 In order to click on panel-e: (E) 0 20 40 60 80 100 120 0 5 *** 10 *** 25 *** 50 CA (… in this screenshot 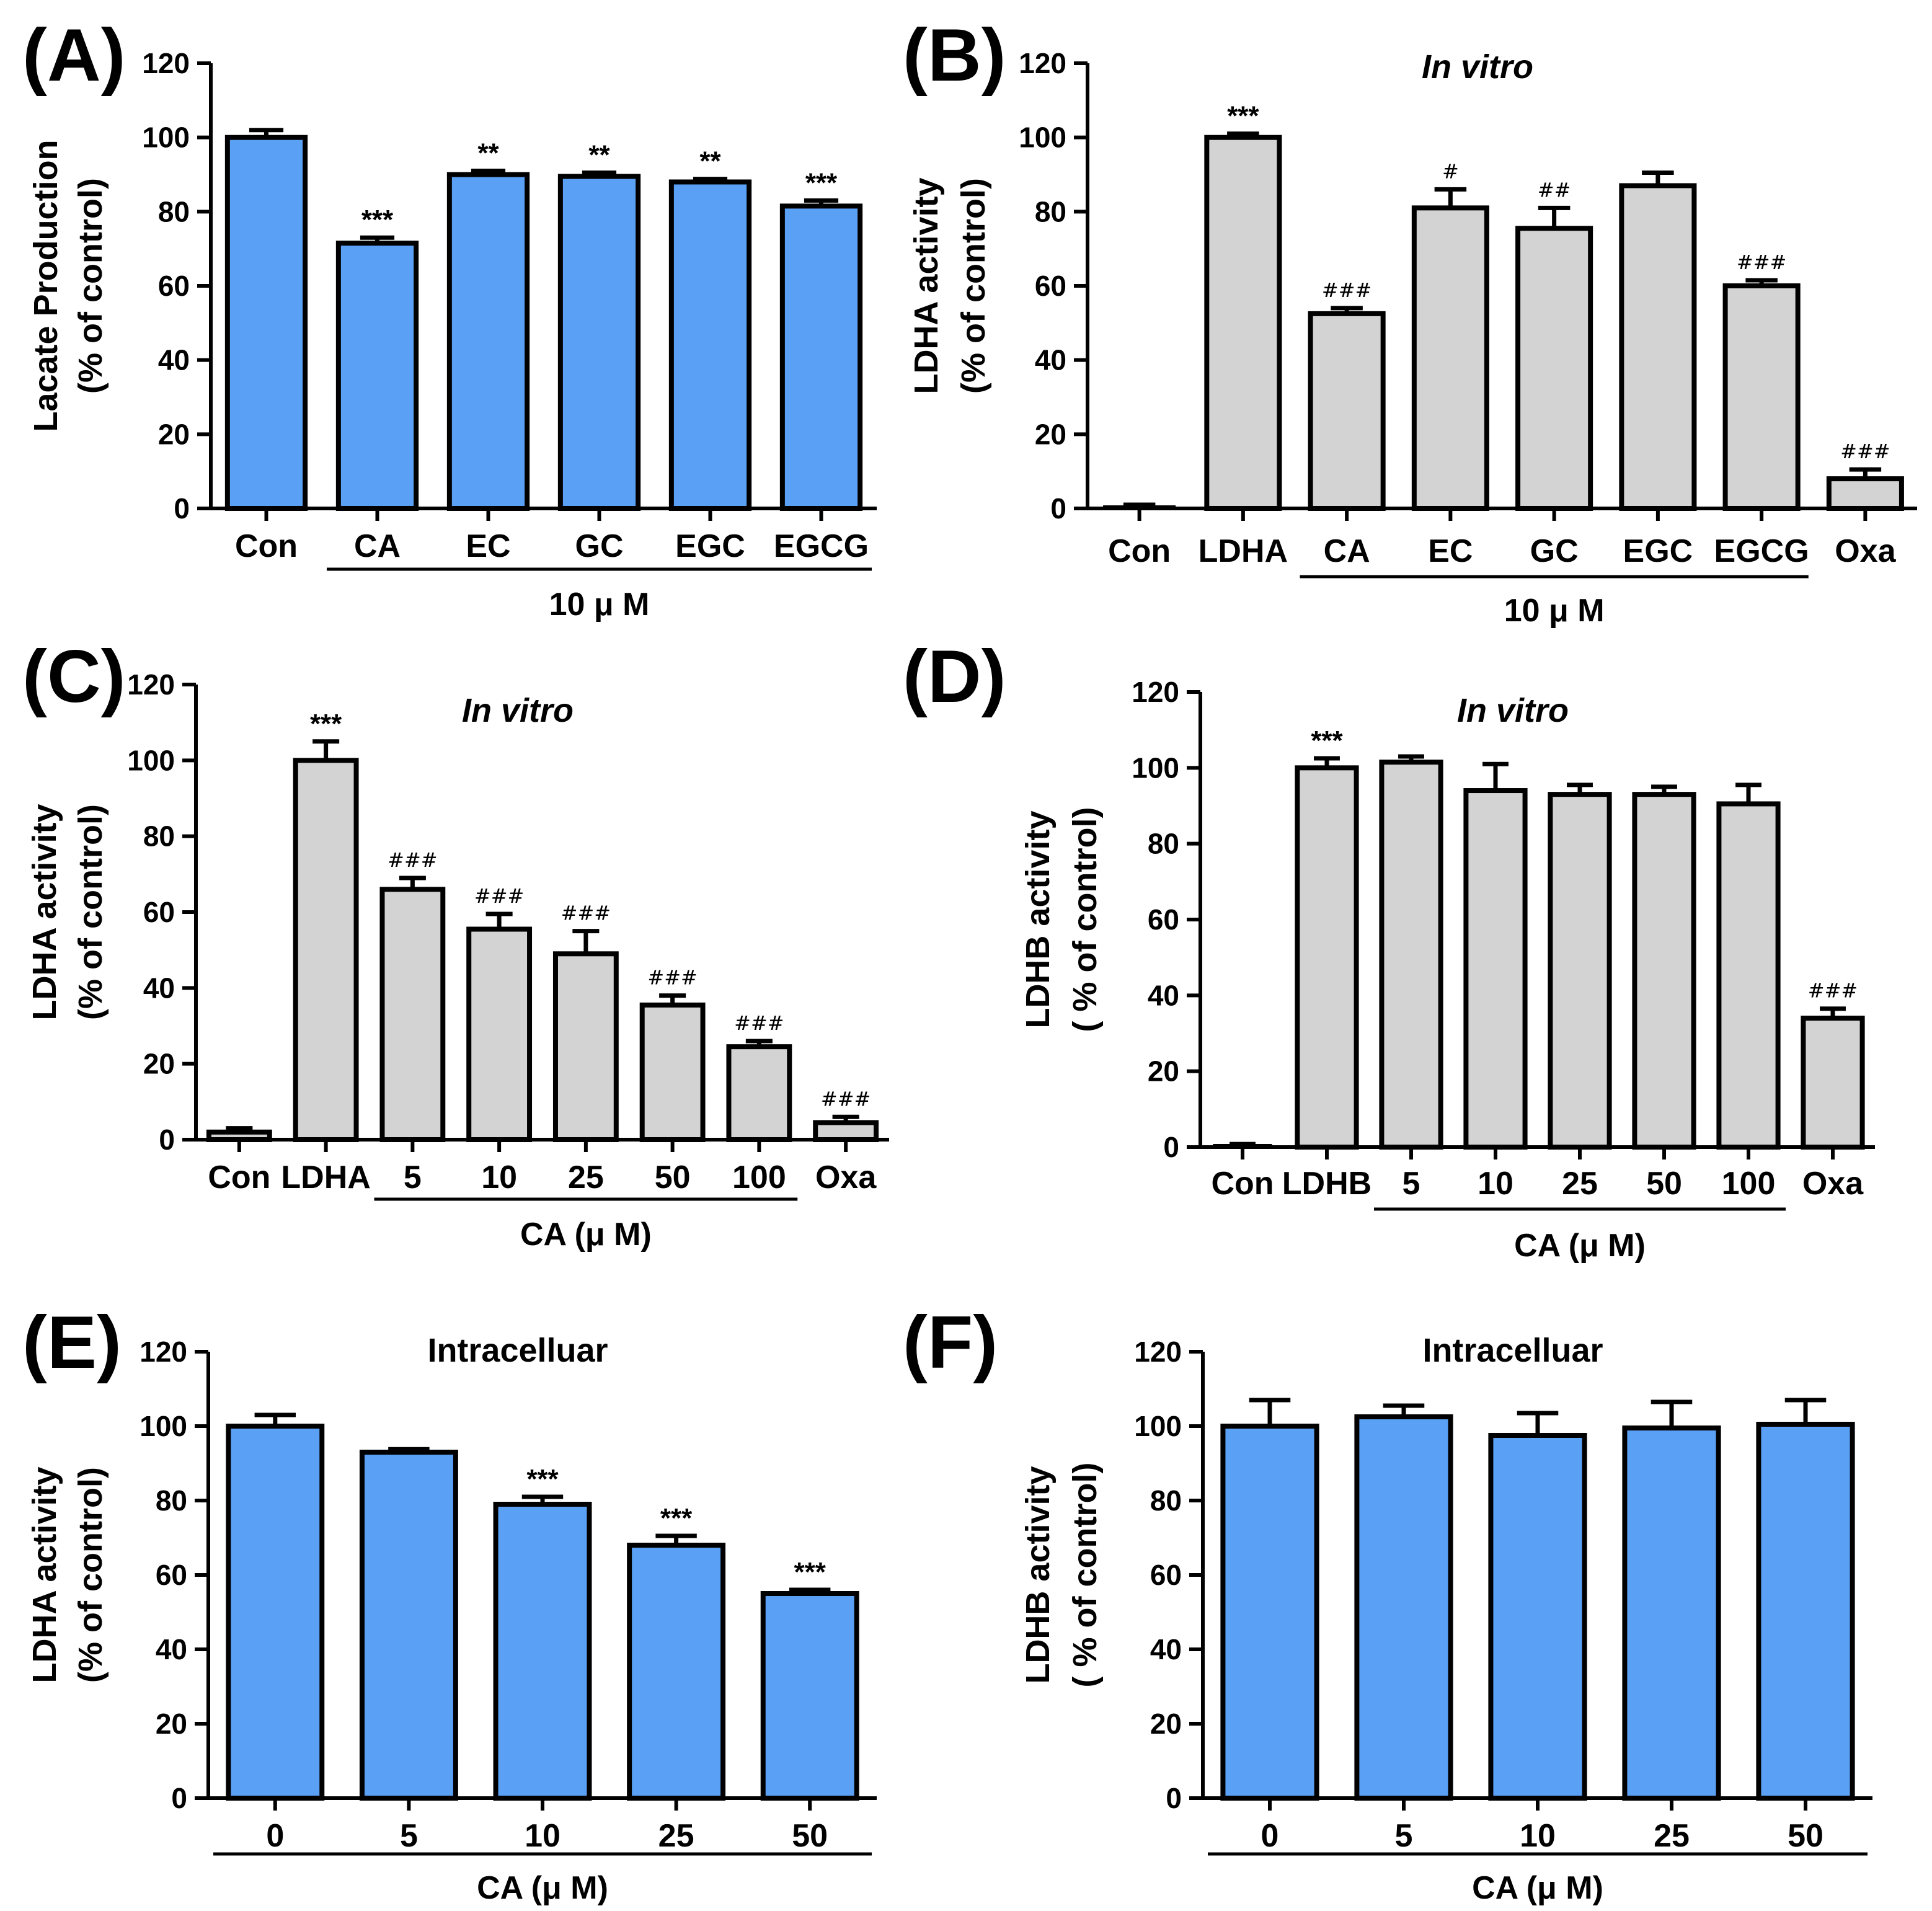, I will do `click(449, 1603)`.